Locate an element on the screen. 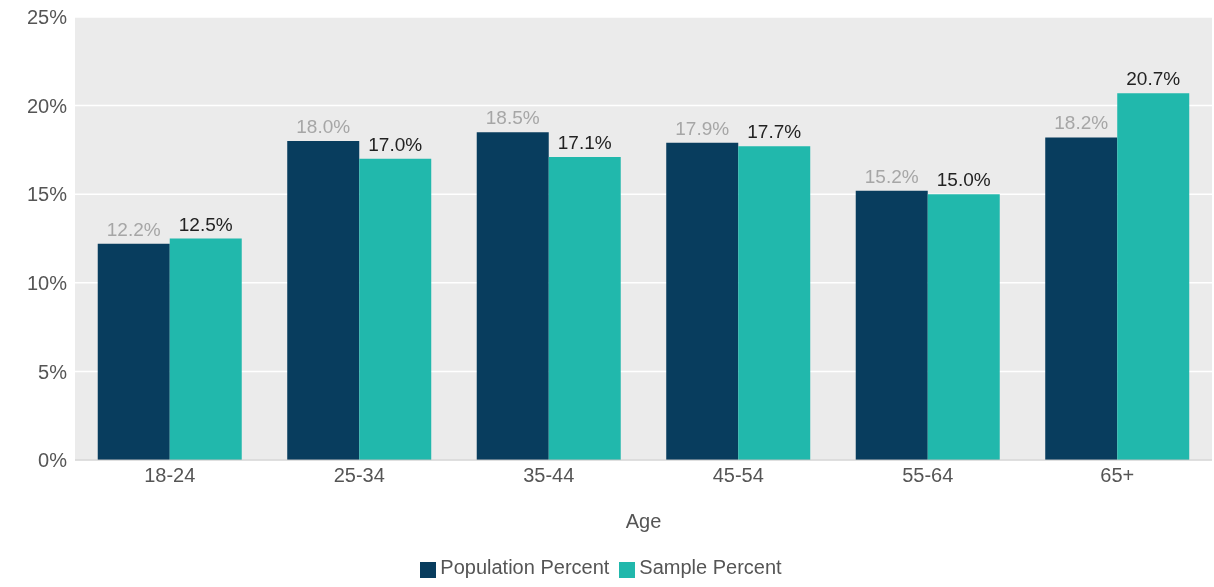  x-axis-title: Age is located at coordinates (643, 521).